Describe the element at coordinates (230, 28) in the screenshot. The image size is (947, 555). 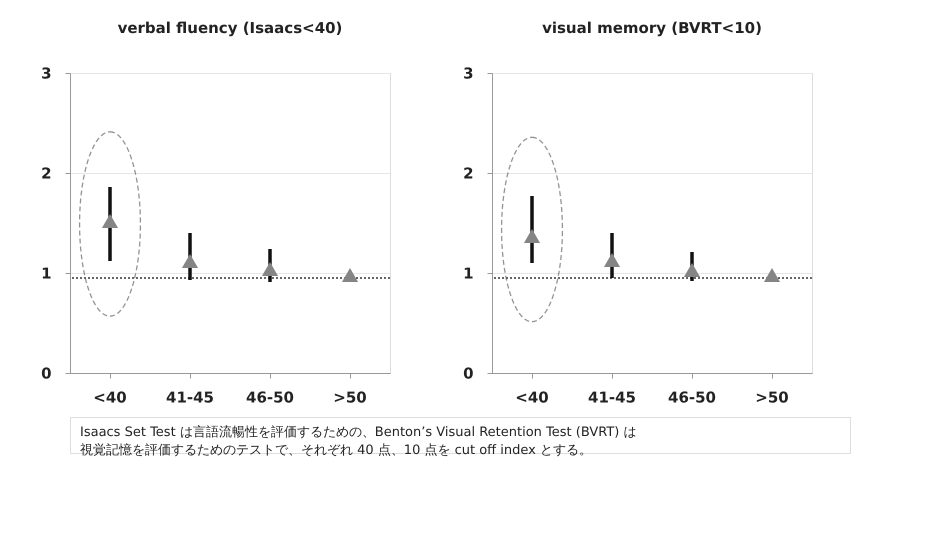
I see `chart-title: verbal fluency (Isaacs<40)` at that location.